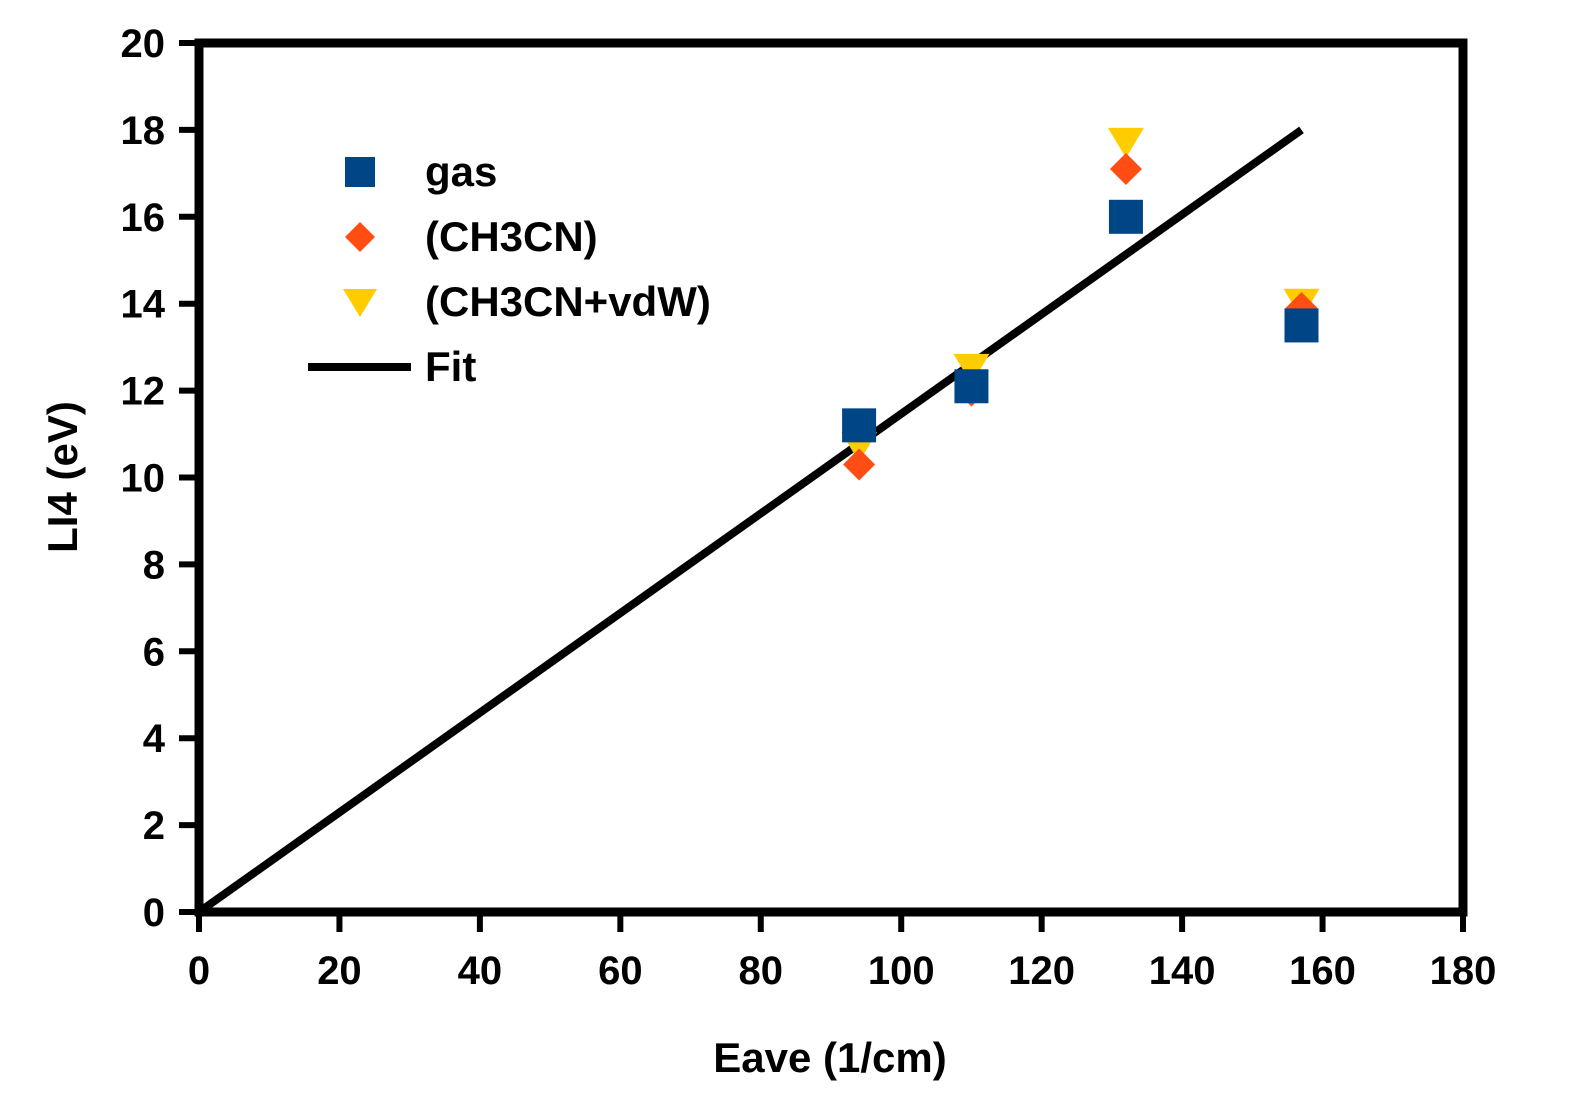 Image resolution: width=1569 pixels, height=1101 pixels. What do you see at coordinates (199, 971) in the screenshot?
I see `x-tick-label: 0` at bounding box center [199, 971].